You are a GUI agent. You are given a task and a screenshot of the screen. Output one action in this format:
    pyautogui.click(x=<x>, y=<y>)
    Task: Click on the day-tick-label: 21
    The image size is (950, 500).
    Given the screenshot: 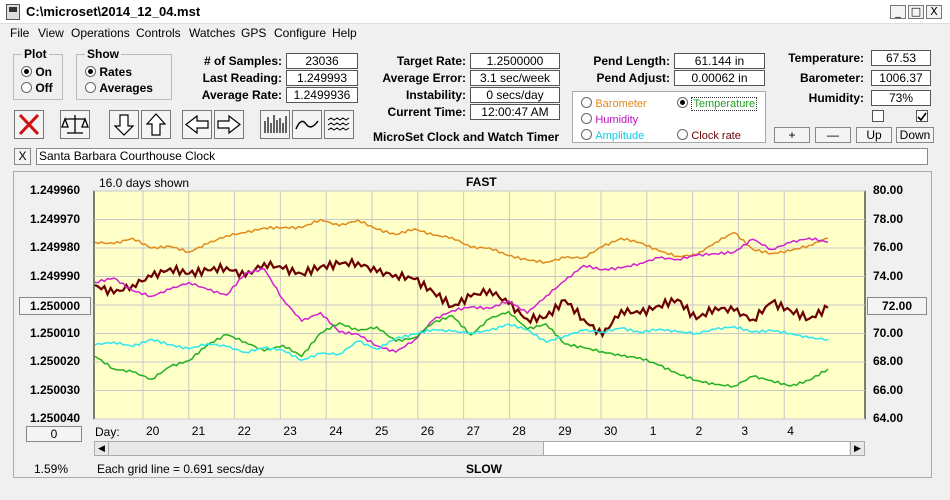 What is the action you would take?
    pyautogui.click(x=198, y=431)
    